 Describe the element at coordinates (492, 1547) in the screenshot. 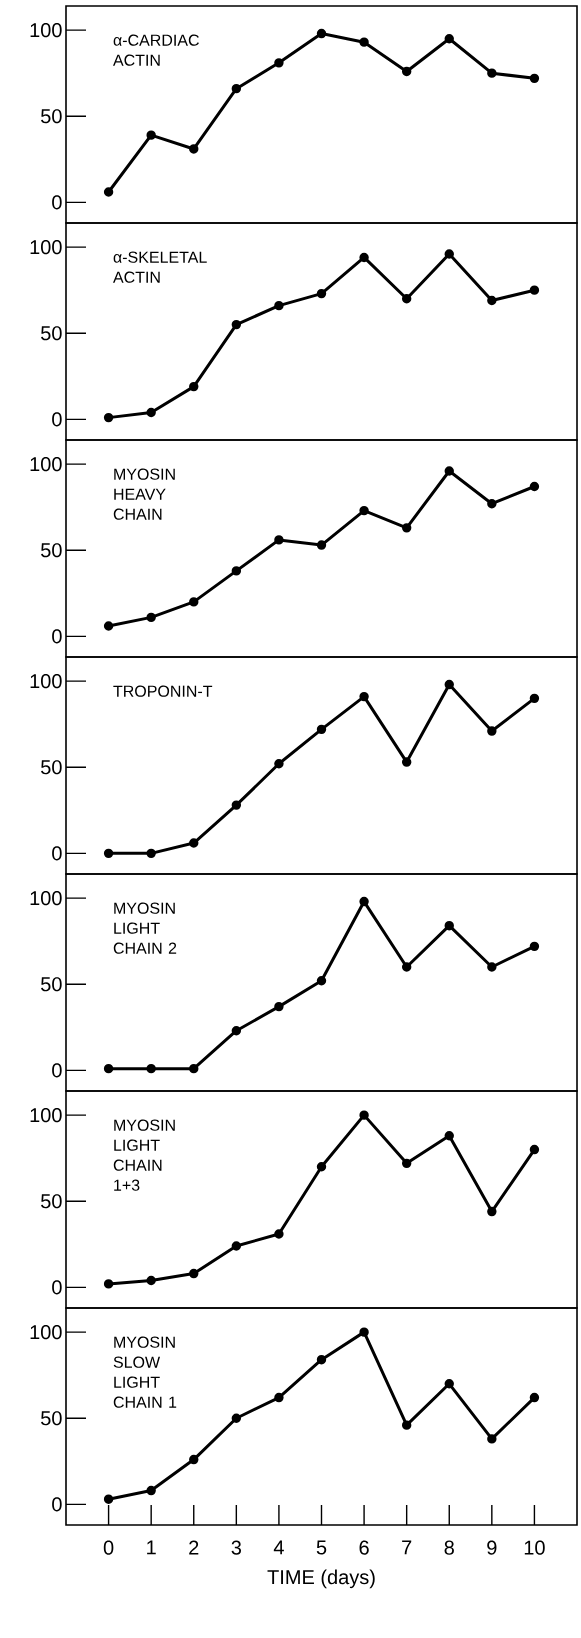

I see `x-tick-label: 9` at that location.